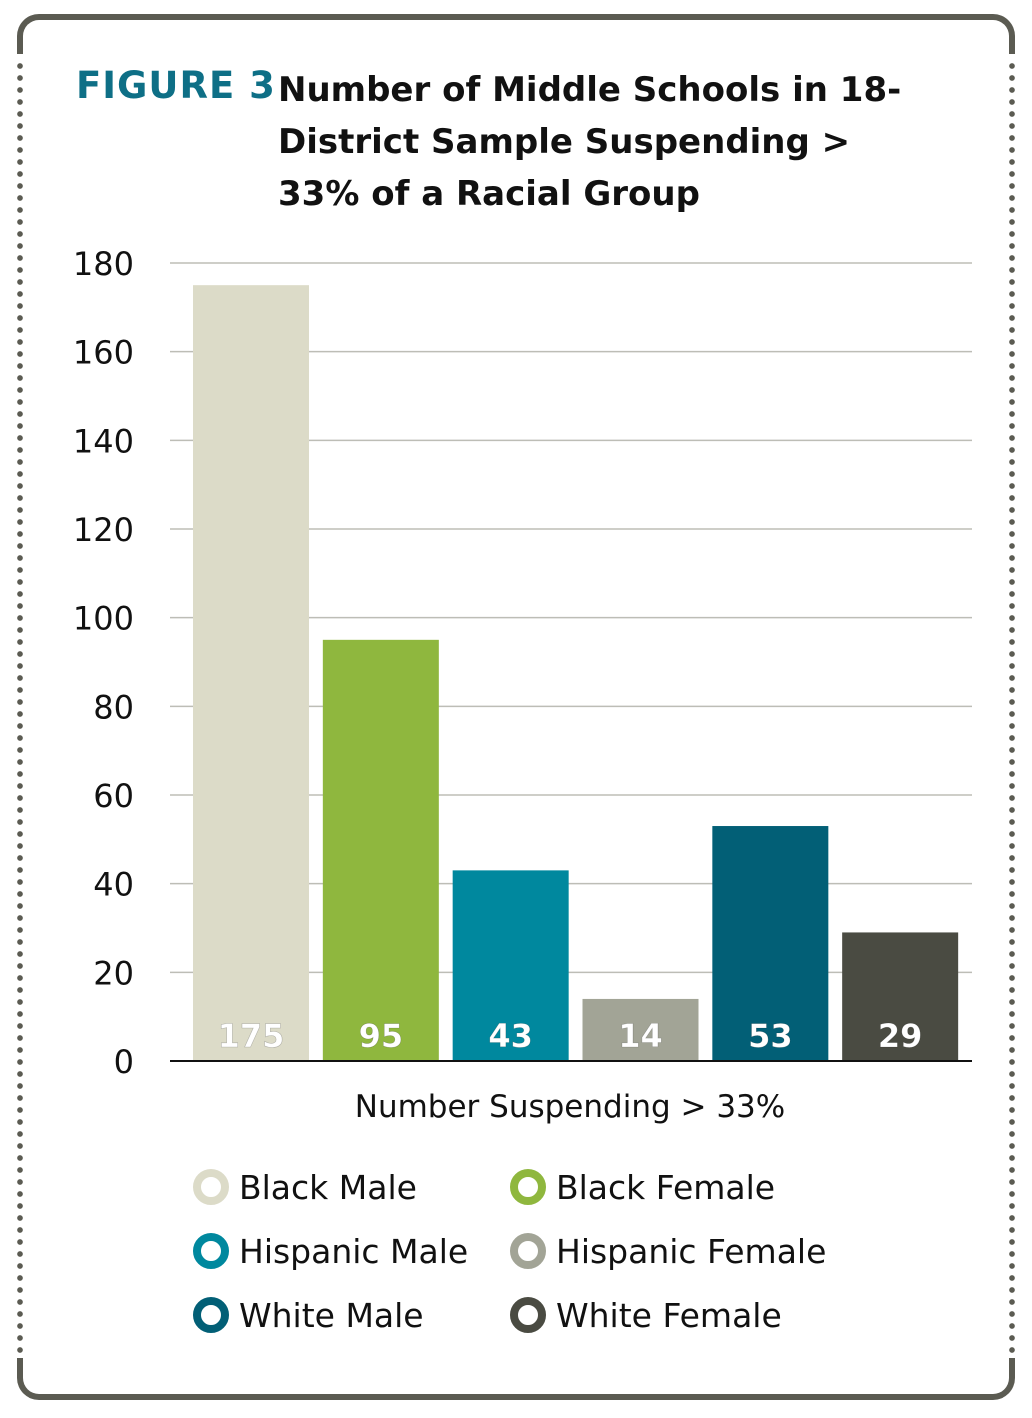  I want to click on bar-white-male, so click(770, 943).